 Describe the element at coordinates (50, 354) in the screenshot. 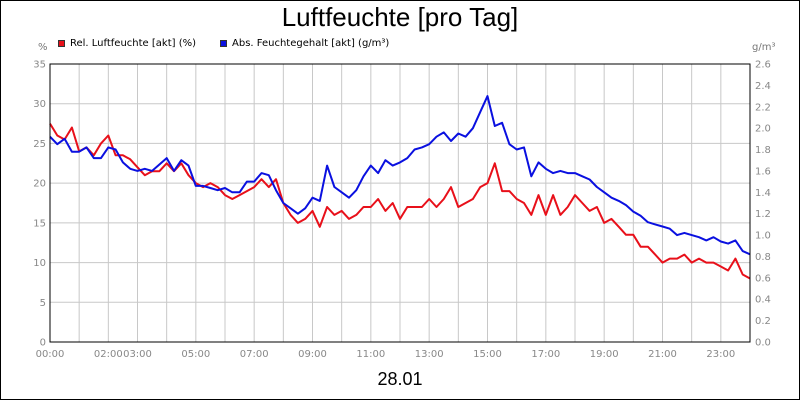

I see `x-tick-label: 00:00` at that location.